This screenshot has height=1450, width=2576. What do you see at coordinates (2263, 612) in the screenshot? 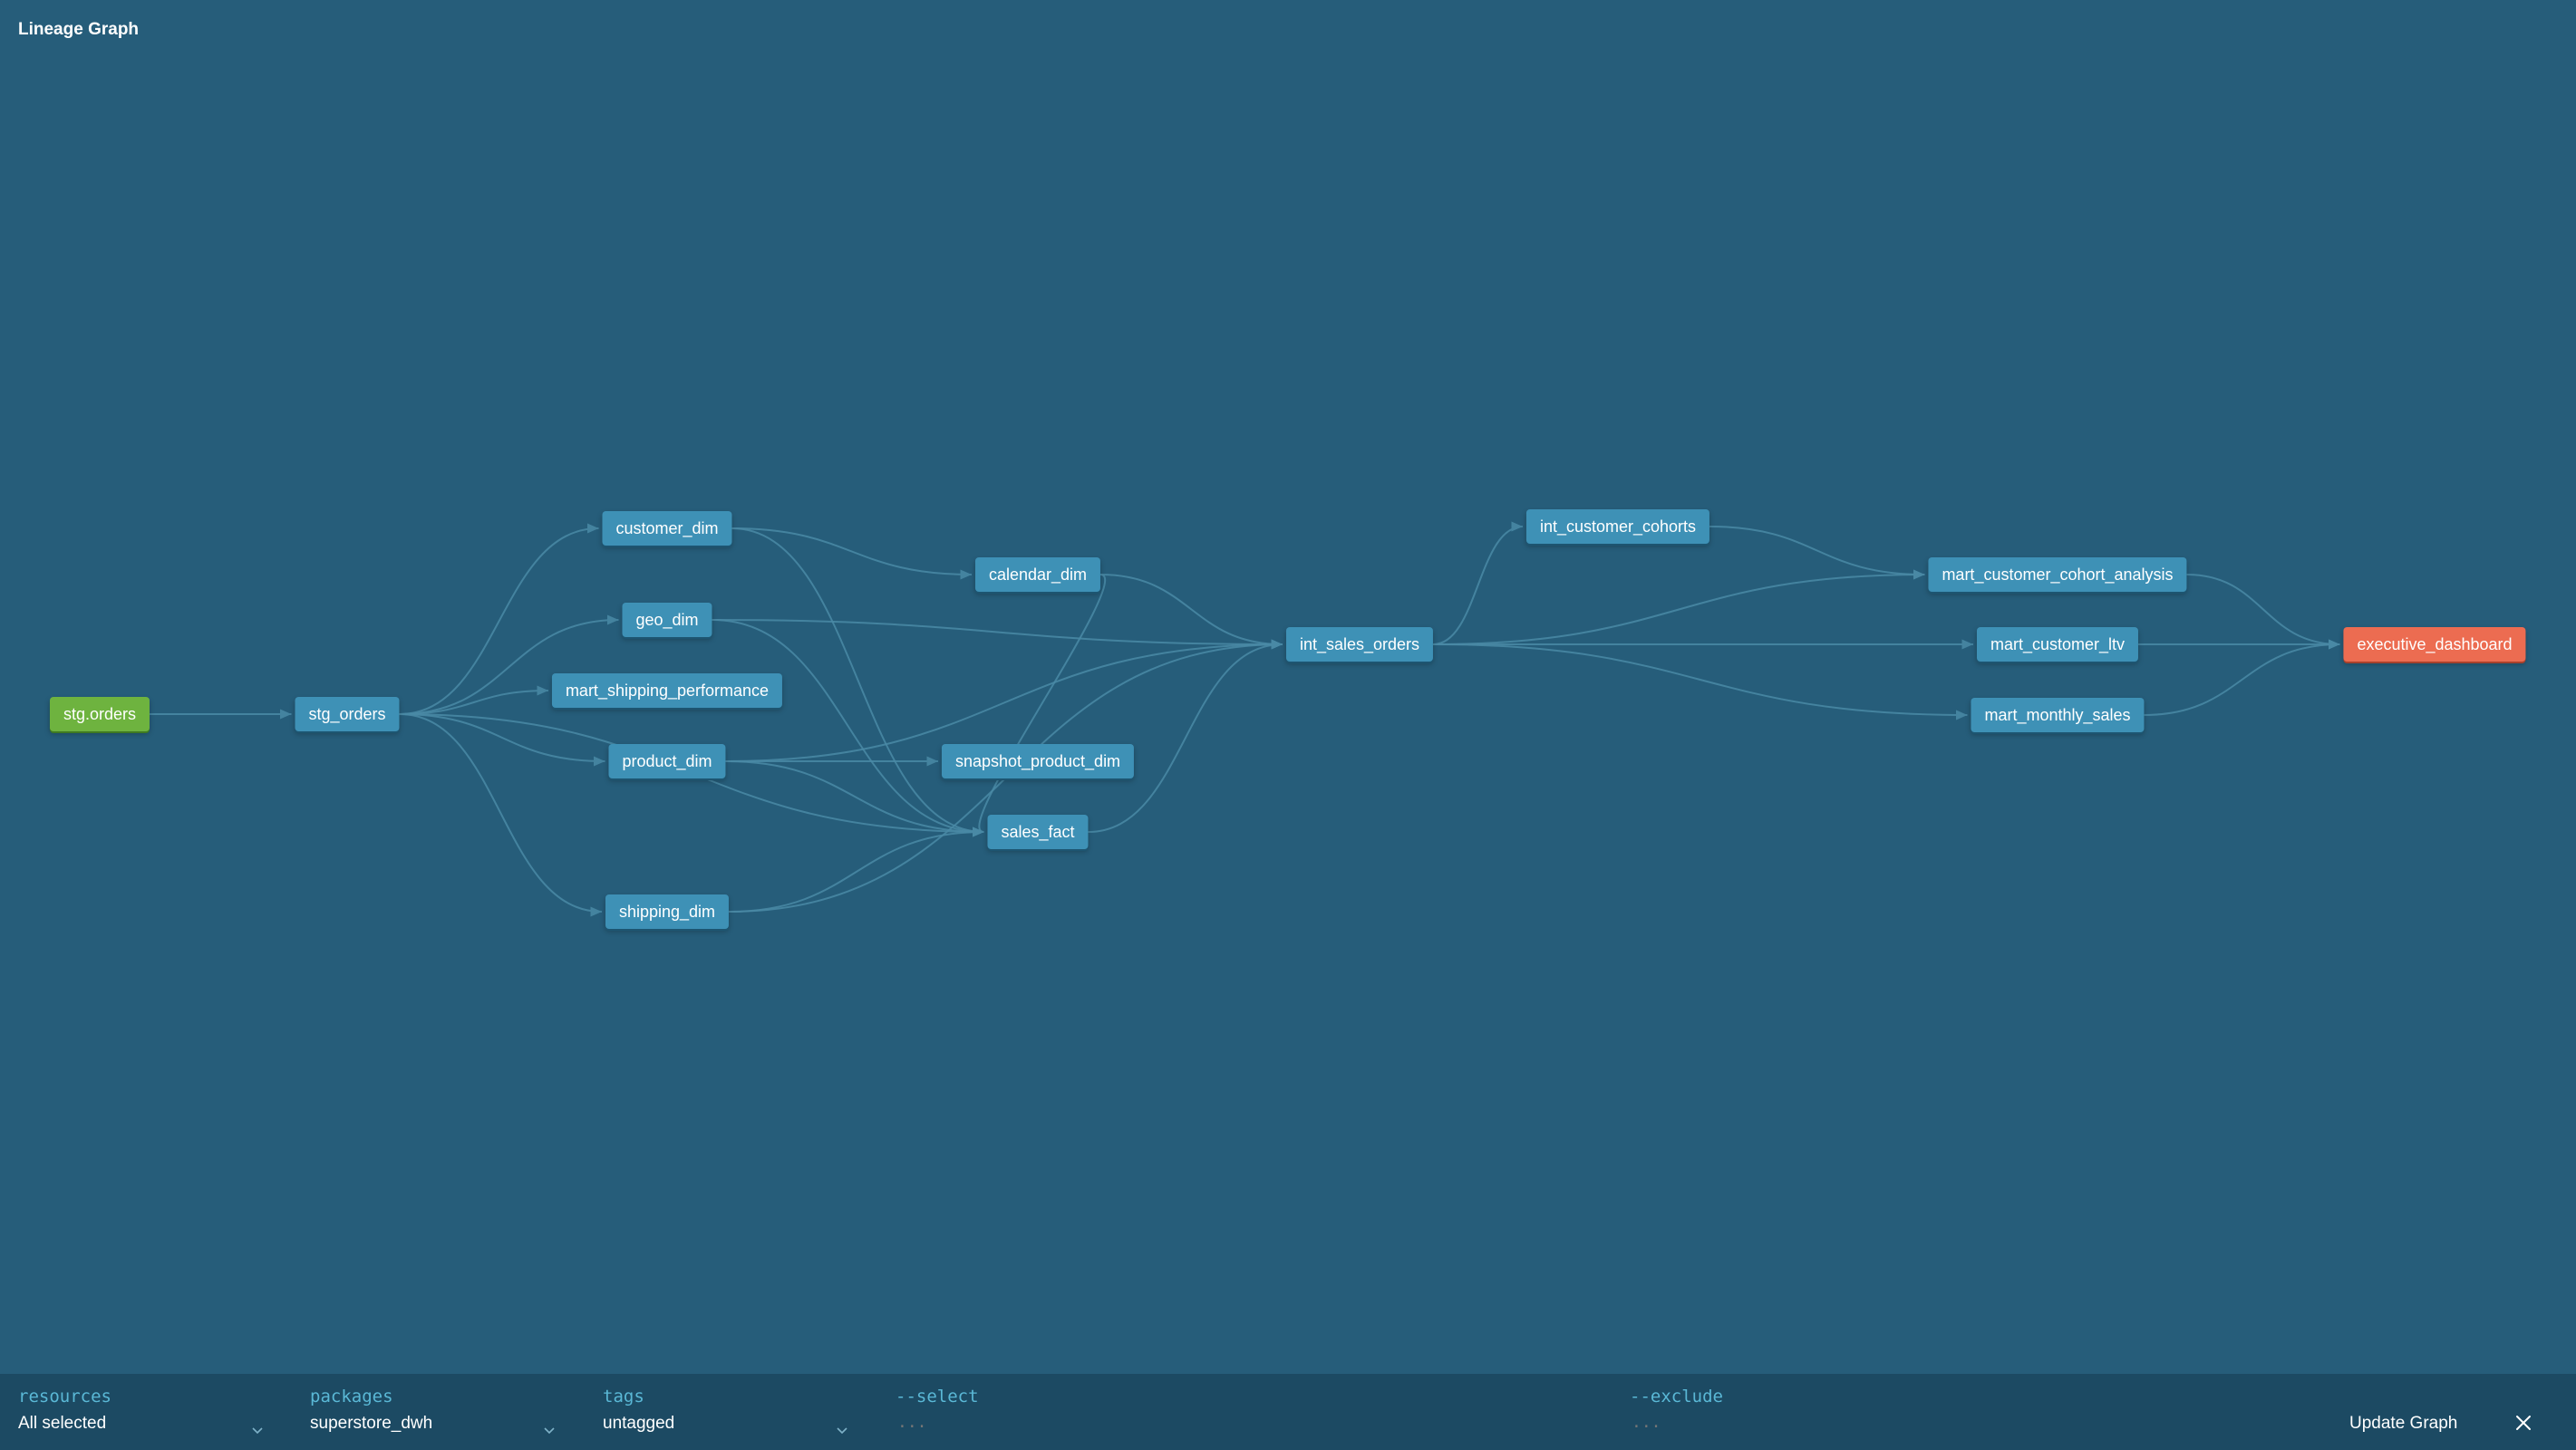
I see `edge-mart-customer-cohort-analysis-to-executive-dashboard` at bounding box center [2263, 612].